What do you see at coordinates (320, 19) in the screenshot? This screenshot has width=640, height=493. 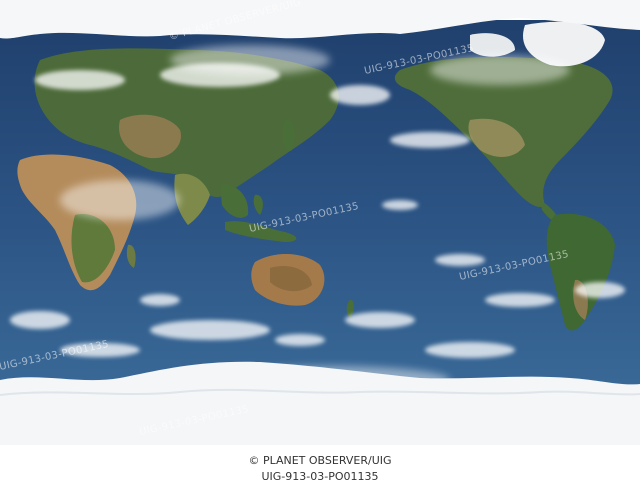 I see `arctic-ice` at bounding box center [320, 19].